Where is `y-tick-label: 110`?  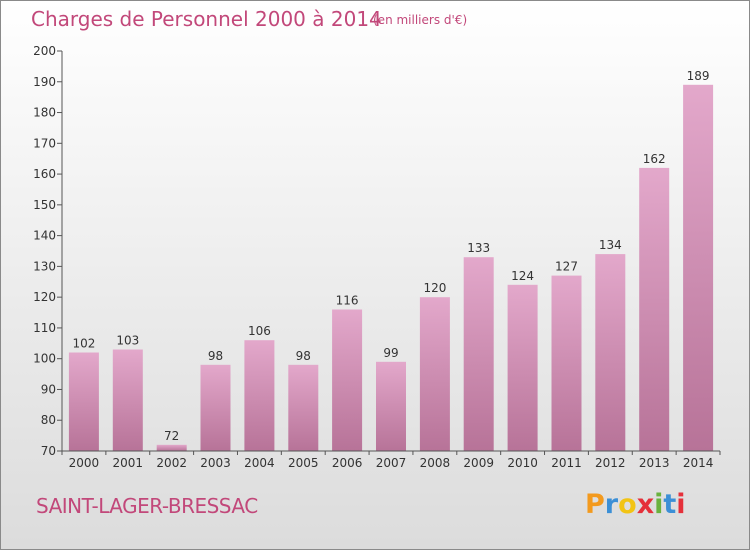 y-tick-label: 110 is located at coordinates (44, 328).